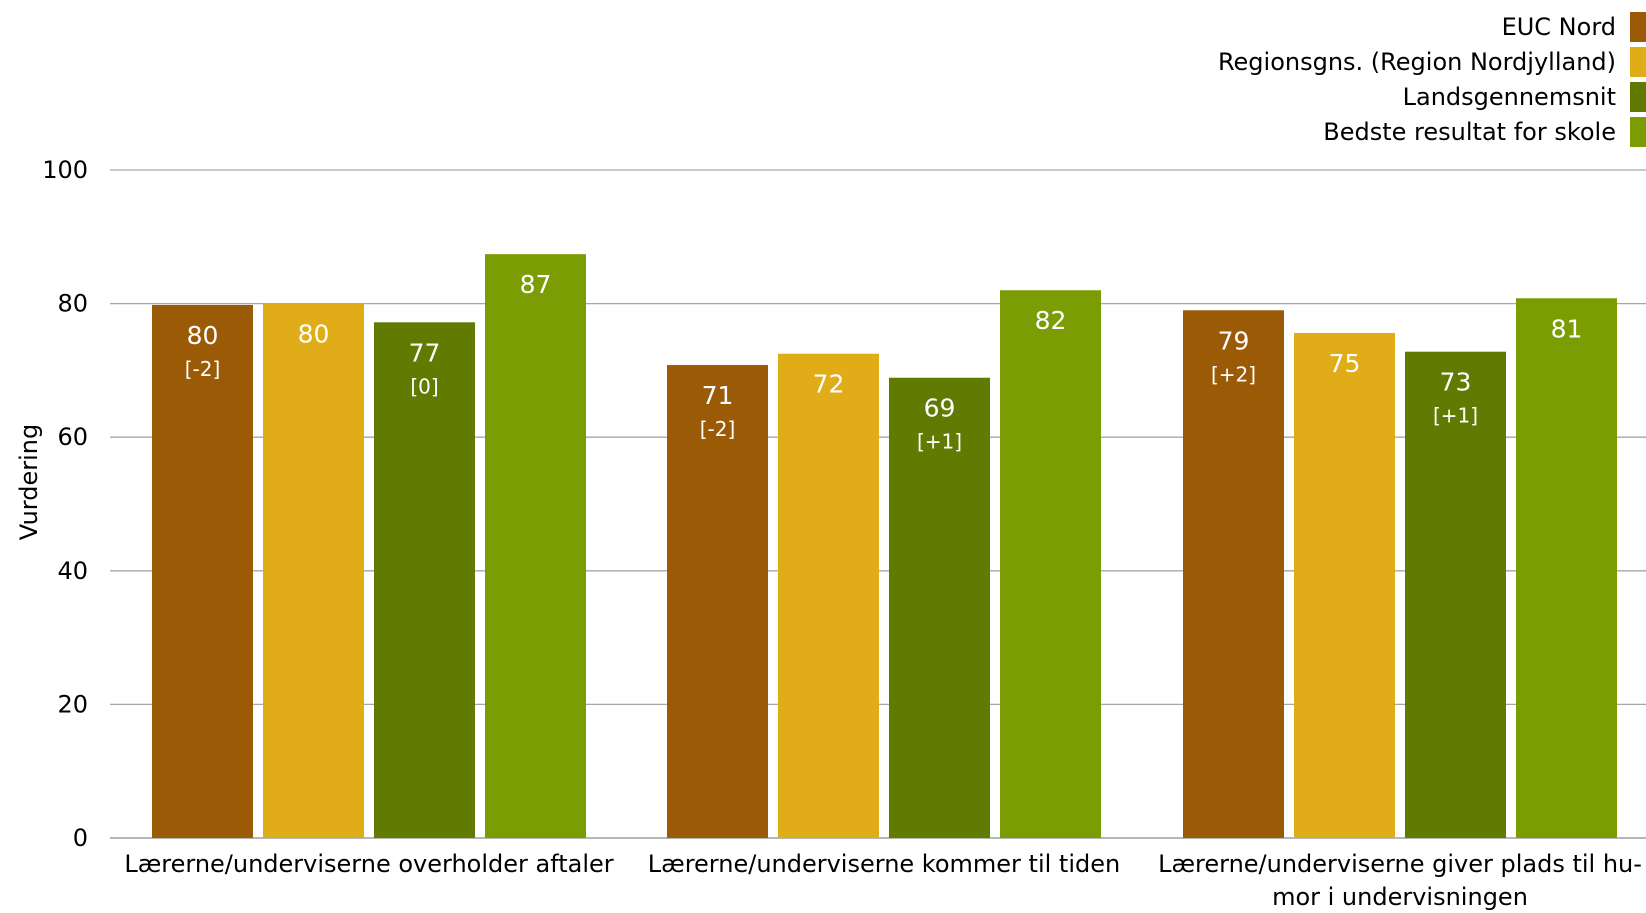  What do you see at coordinates (1567, 328) in the screenshot?
I see `data-label: 81` at bounding box center [1567, 328].